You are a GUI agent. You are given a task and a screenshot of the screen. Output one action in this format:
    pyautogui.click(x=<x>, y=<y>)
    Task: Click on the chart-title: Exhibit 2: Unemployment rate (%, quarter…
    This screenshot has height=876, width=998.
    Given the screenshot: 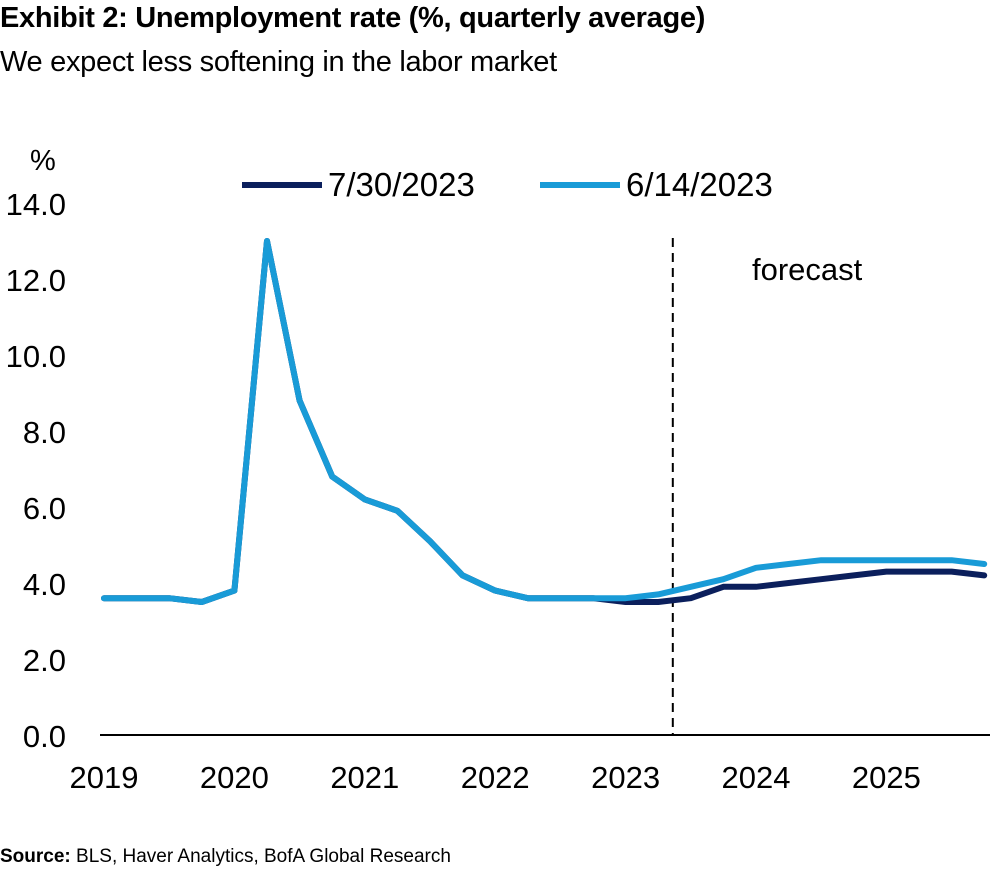 What is the action you would take?
    pyautogui.click(x=353, y=18)
    